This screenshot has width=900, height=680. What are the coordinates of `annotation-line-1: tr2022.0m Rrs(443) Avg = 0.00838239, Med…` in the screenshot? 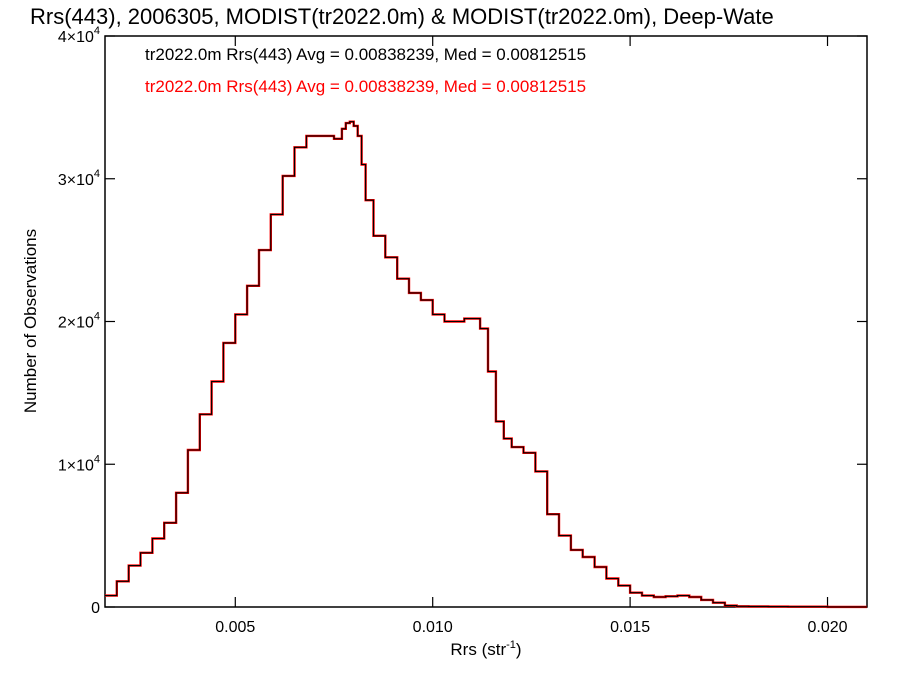 It's located at (365, 54).